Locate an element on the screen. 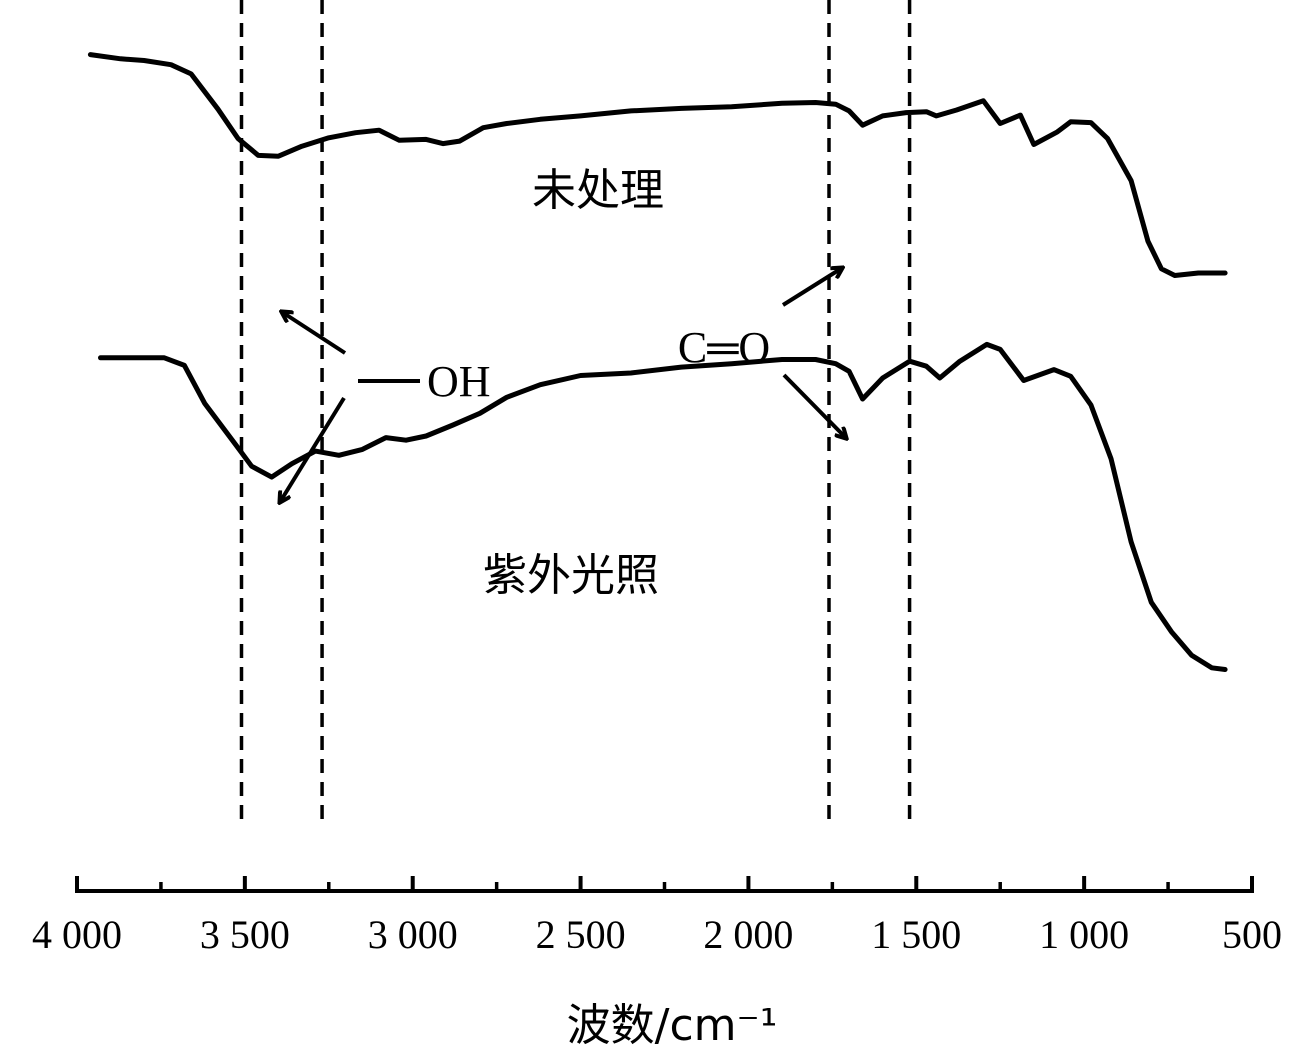  co-arrow-upper is located at coordinates (811, 287).